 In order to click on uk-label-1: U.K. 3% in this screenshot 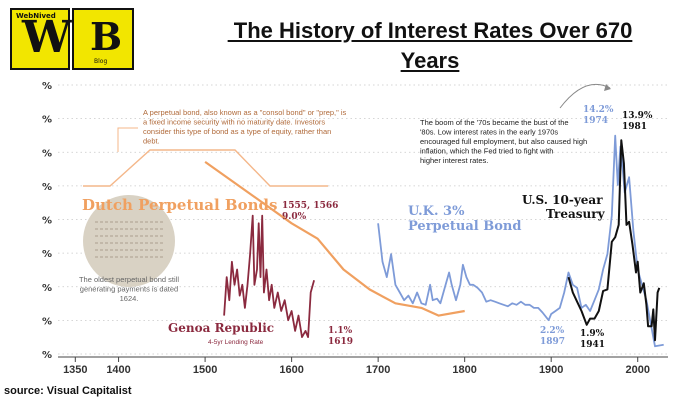, I will do `click(436, 211)`.